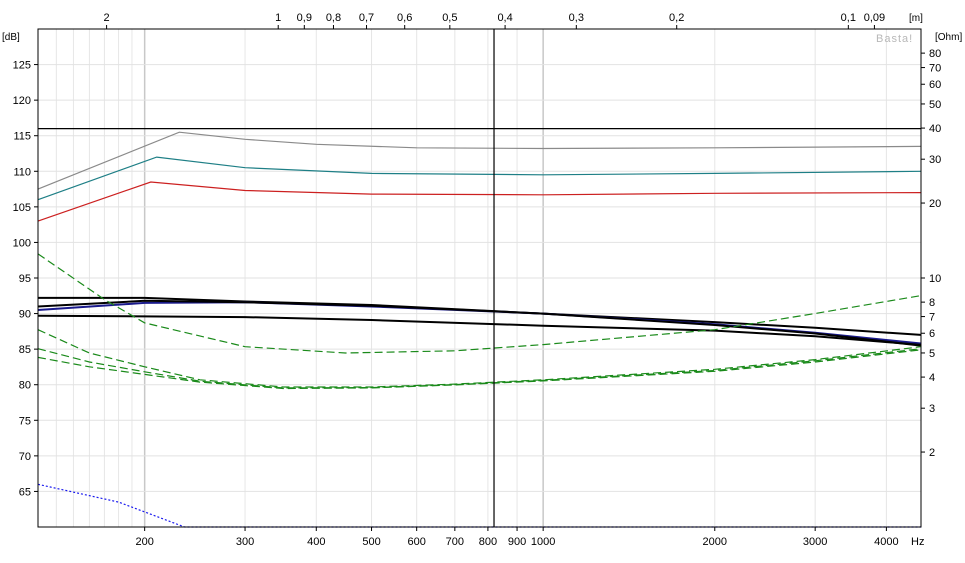 This screenshot has height=563, width=965. What do you see at coordinates (917, 542) in the screenshot?
I see `x-axis-unit: Hz` at bounding box center [917, 542].